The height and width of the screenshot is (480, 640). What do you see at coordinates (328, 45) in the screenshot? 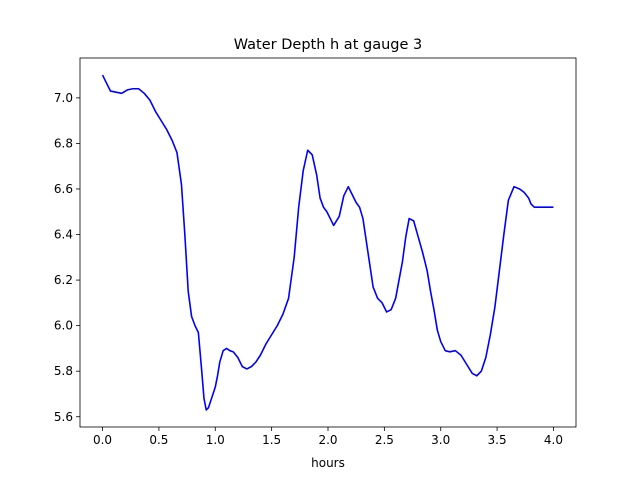
I see `chart-title: Water Depth h at gauge 3` at bounding box center [328, 45].